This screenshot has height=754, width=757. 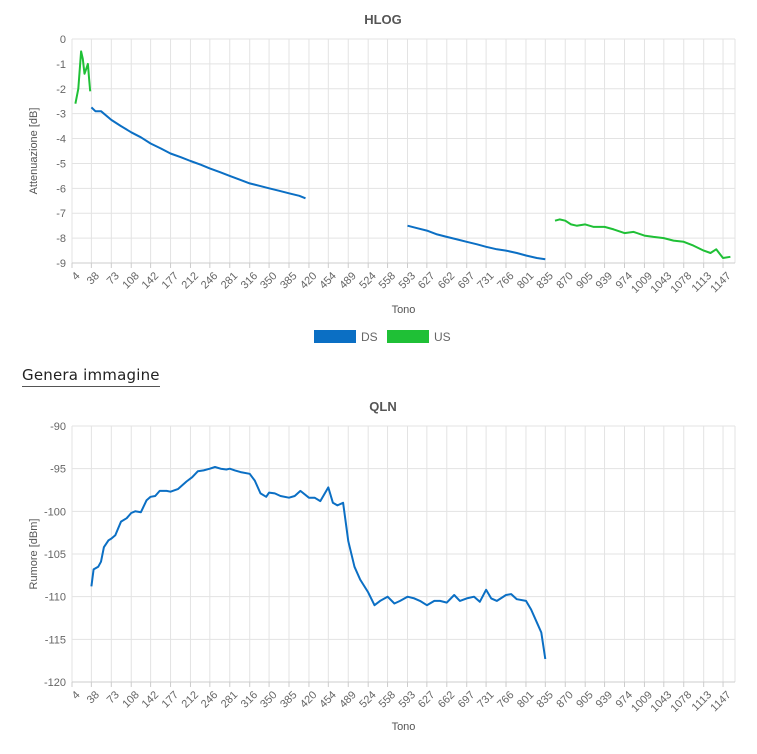 What do you see at coordinates (55, 683) in the screenshot?
I see `y-tick-label: -120` at bounding box center [55, 683].